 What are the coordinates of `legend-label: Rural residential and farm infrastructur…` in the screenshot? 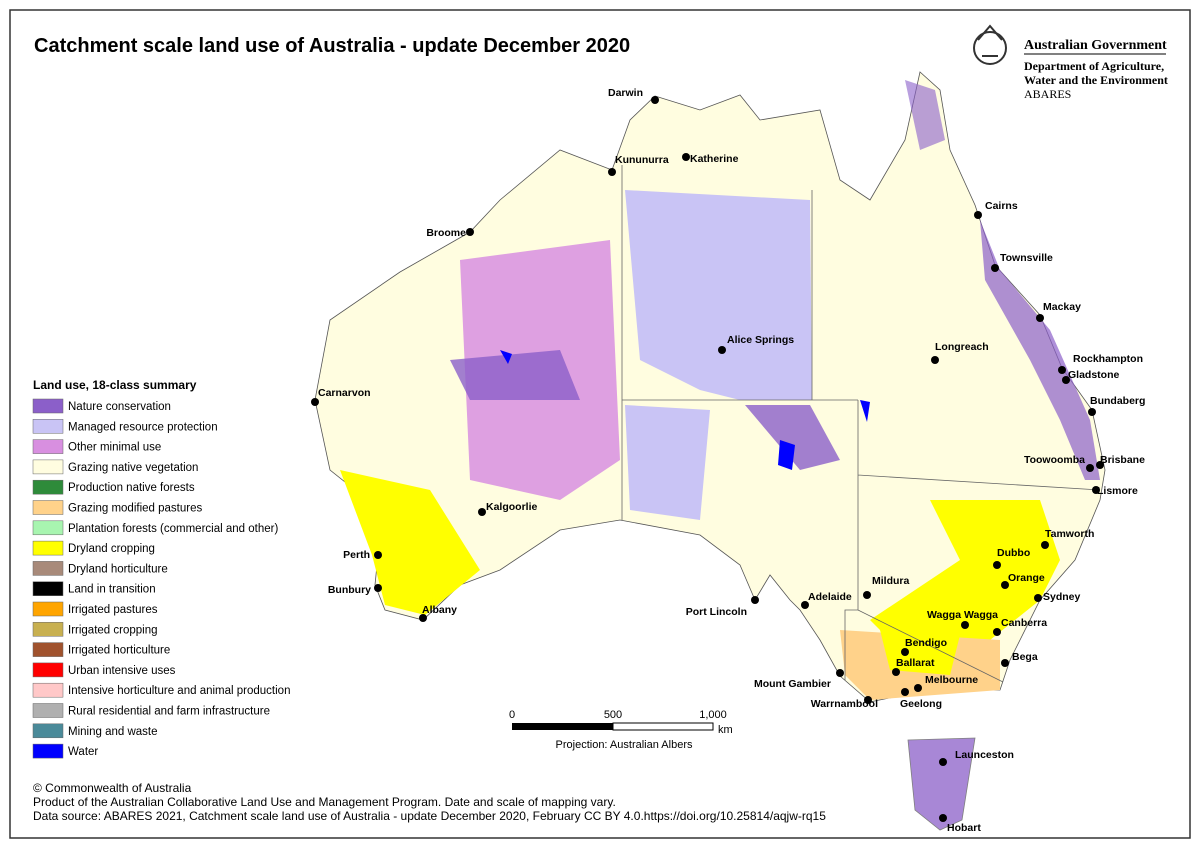 It's located at (169, 712).